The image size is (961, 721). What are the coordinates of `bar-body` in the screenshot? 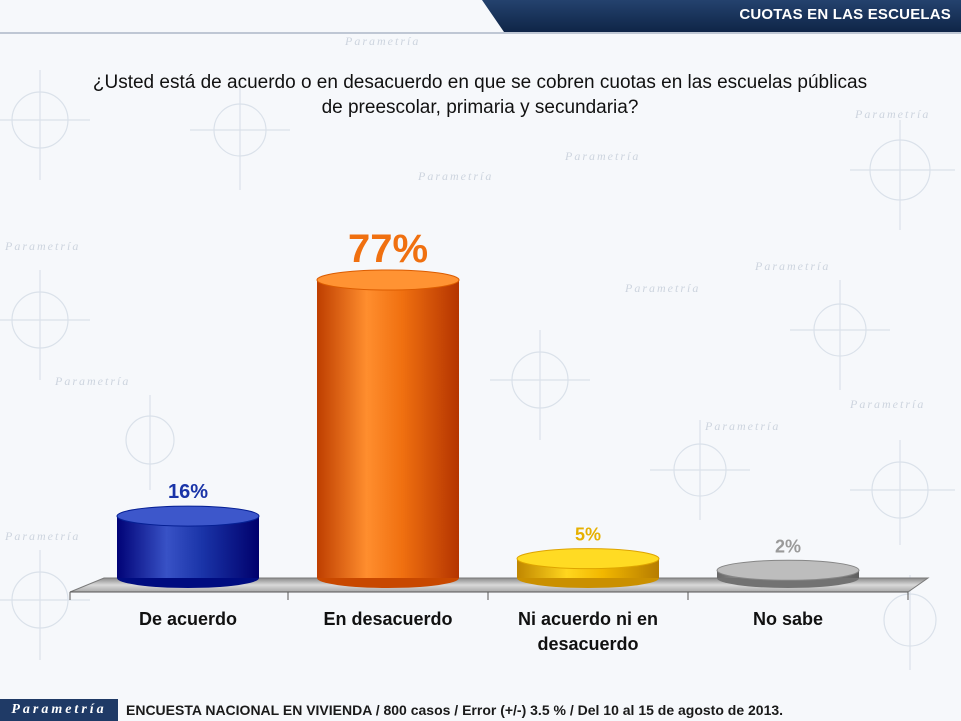 It's located at (388, 429).